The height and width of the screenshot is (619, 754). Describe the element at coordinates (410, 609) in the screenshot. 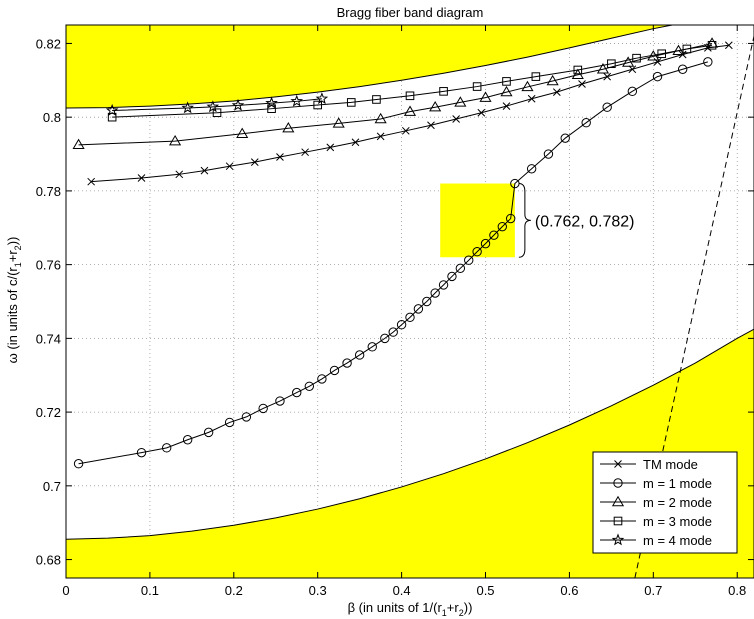

I see `x-axis-label: β (in units of 1/(r1+r2))` at that location.